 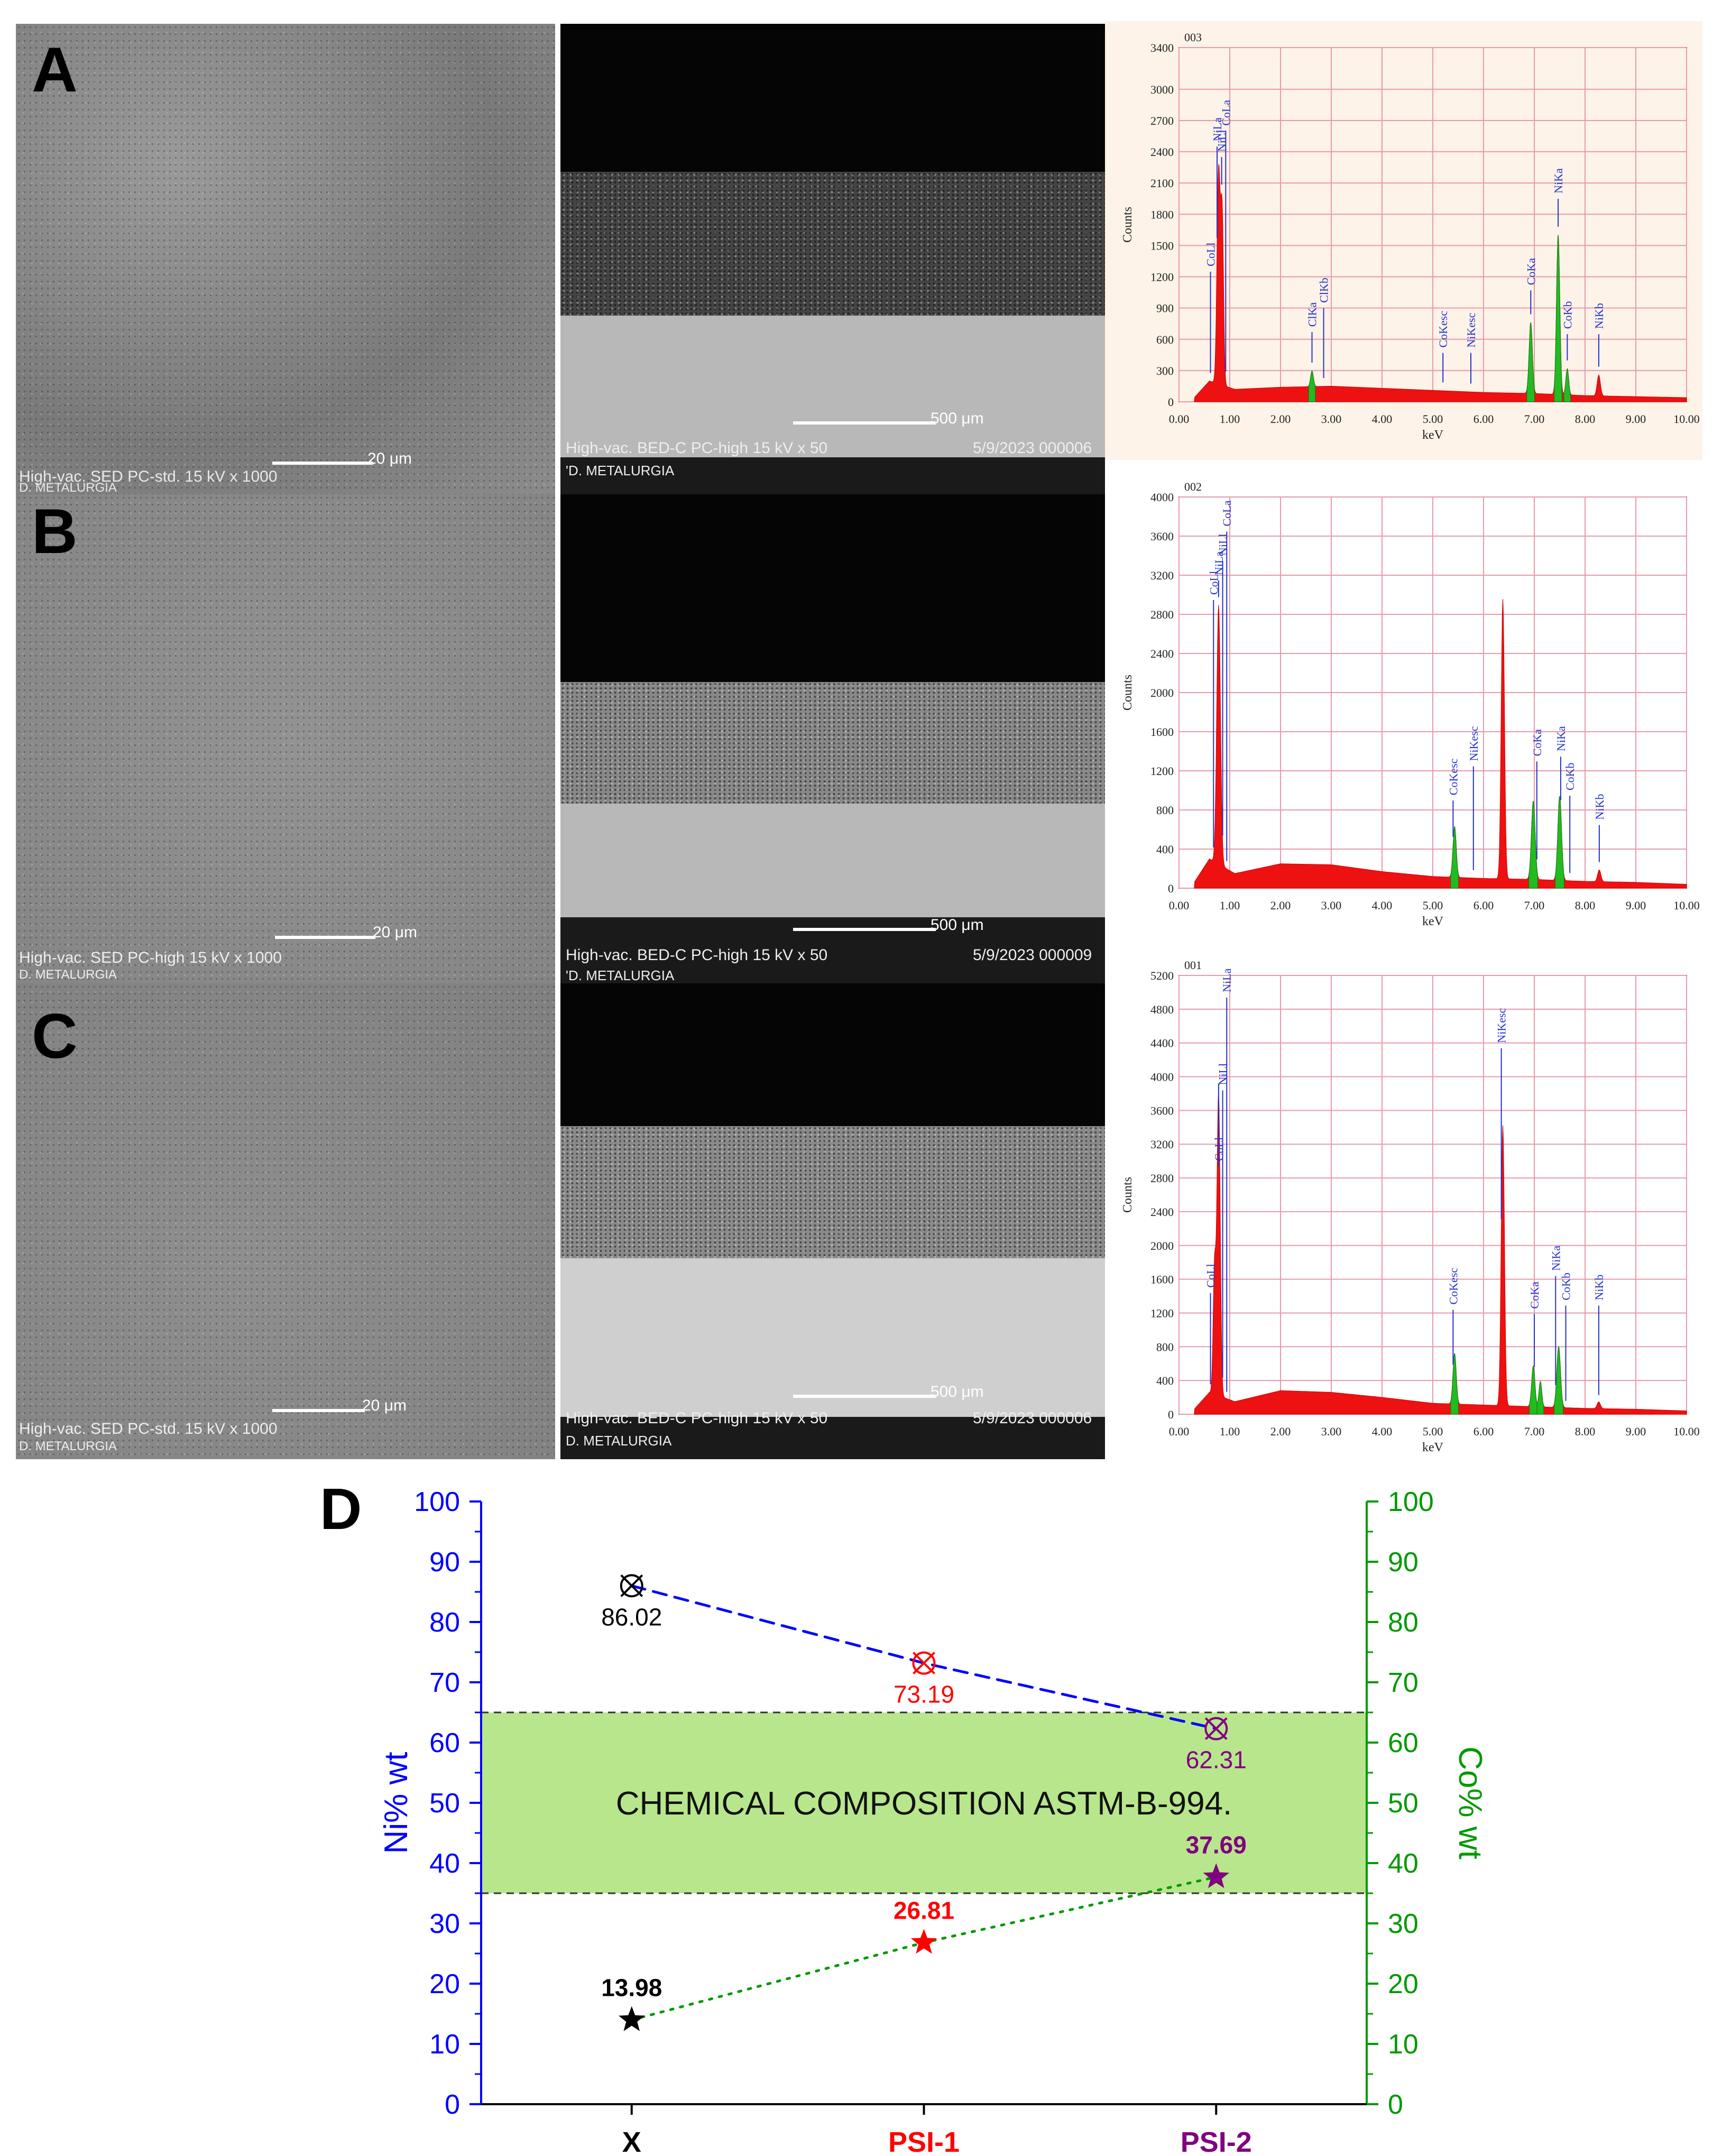 What do you see at coordinates (389, 458) in the screenshot?
I see `scale-label-a-top: 20 μm` at bounding box center [389, 458].